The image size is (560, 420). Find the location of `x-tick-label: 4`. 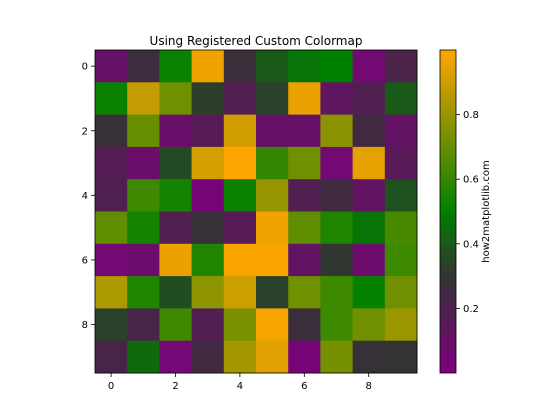

x-tick-label: 4 is located at coordinates (240, 386).